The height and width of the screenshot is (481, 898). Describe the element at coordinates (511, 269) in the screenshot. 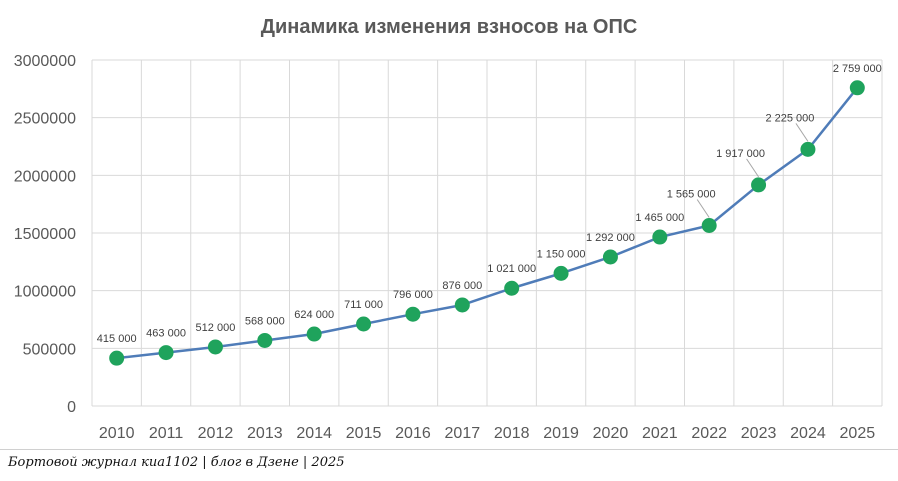

I see `data-label: 1 021 000` at that location.